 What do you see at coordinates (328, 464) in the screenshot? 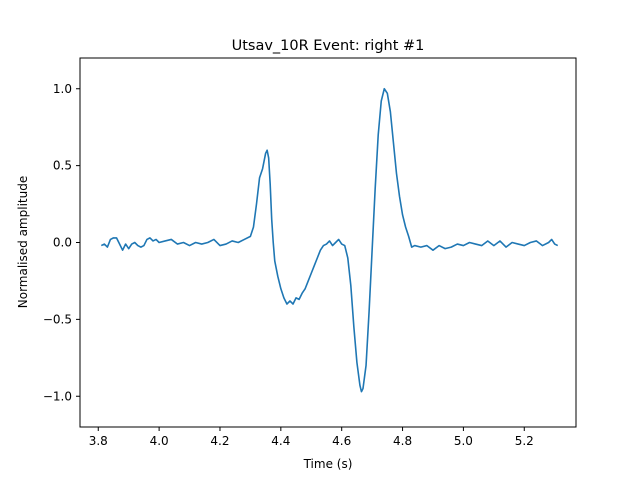
I see `x-axis-label: Time (s)` at bounding box center [328, 464].